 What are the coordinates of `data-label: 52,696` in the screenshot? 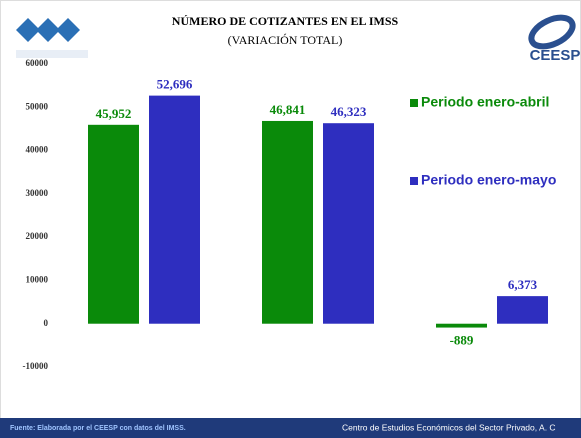 It's located at (175, 84).